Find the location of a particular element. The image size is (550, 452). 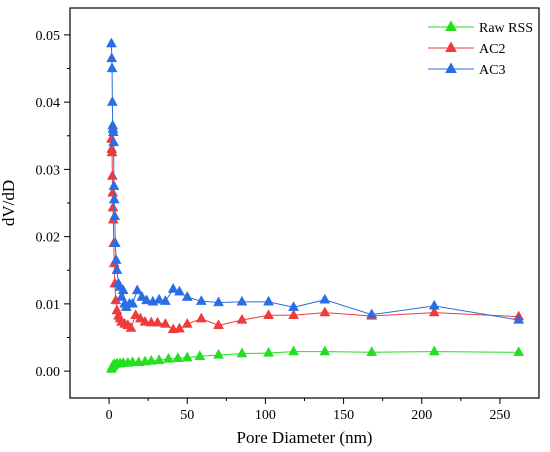

x-tick-label: 100 is located at coordinates (265, 415).